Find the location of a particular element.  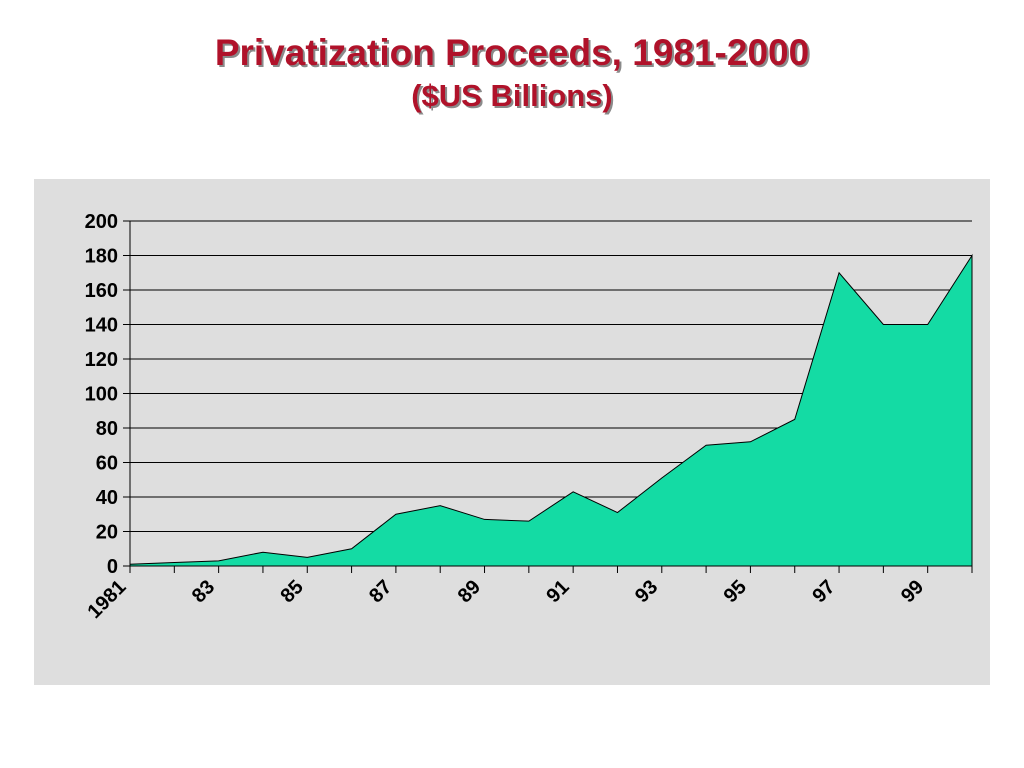

y-tick-label-180: 180 is located at coordinates (101, 257).